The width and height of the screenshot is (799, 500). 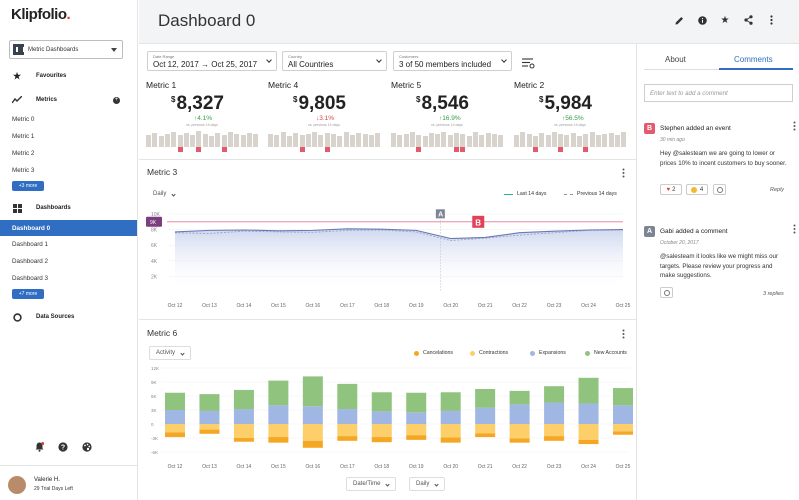 I want to click on workspace-select: Metric Dashboards, so click(x=66, y=49).